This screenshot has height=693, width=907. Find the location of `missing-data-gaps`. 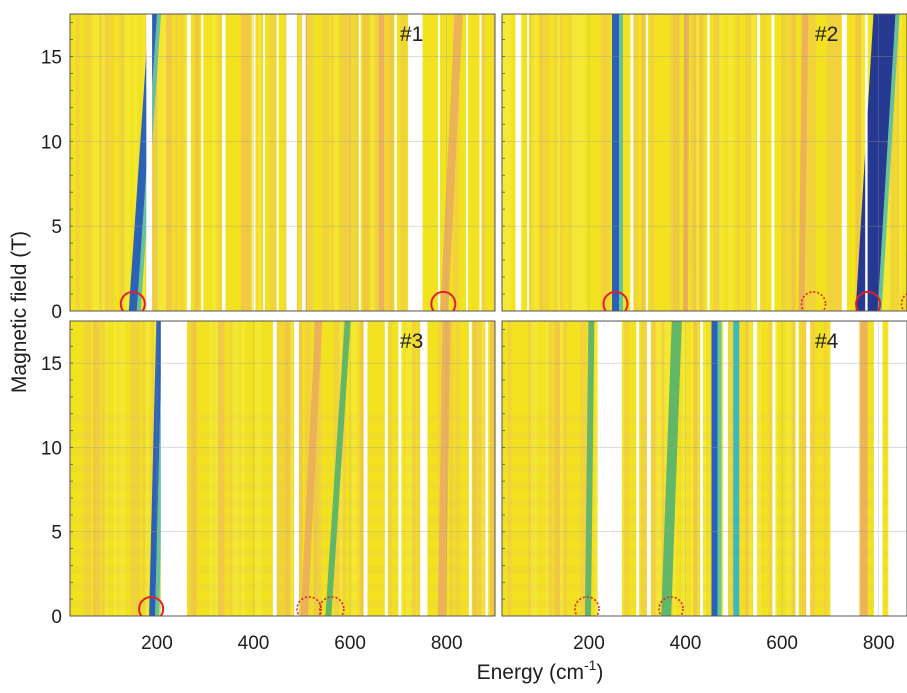

missing-data-gaps is located at coordinates (752, 468).